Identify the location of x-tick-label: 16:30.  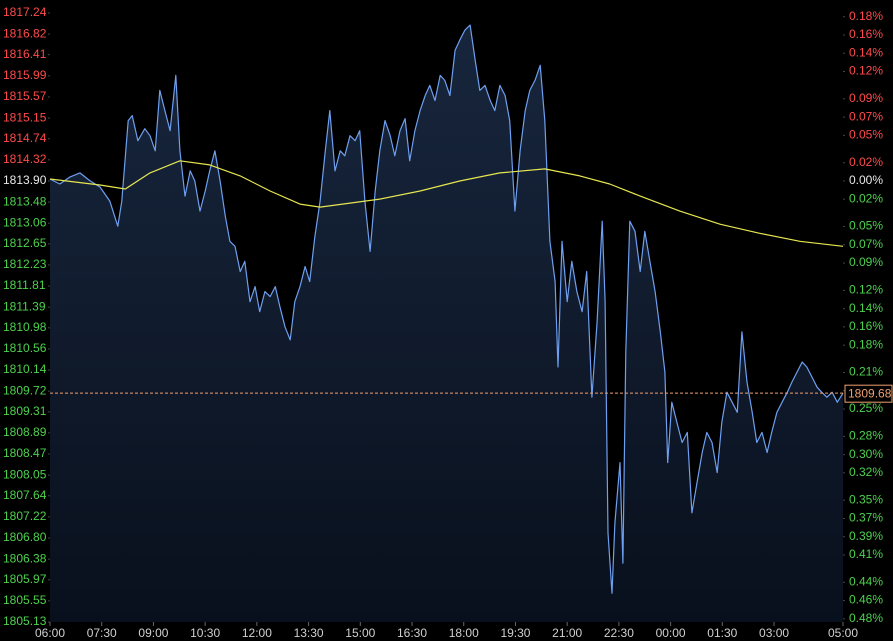
(412, 633).